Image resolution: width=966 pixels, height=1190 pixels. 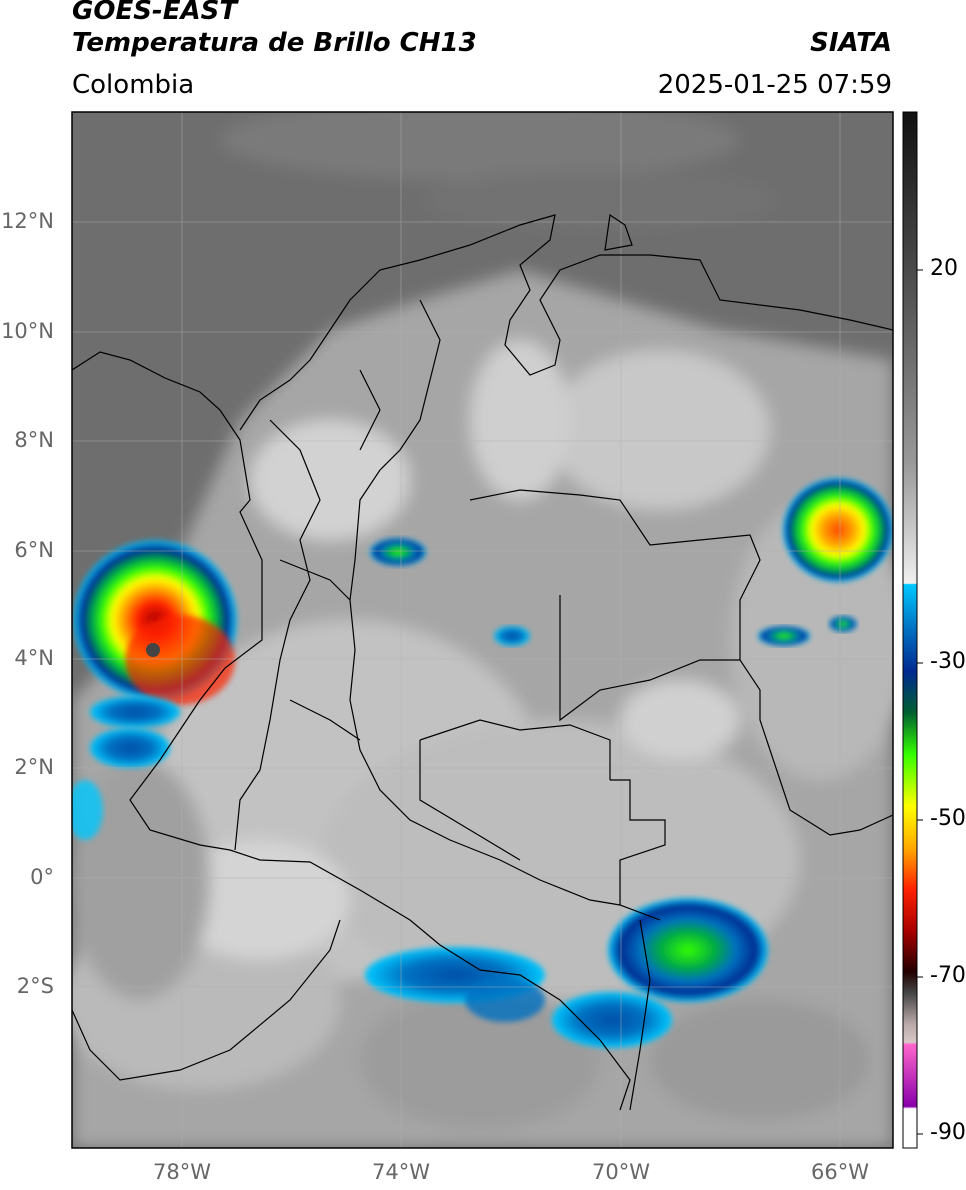 I want to click on satellite-title: GOES-EAST, so click(x=155, y=13).